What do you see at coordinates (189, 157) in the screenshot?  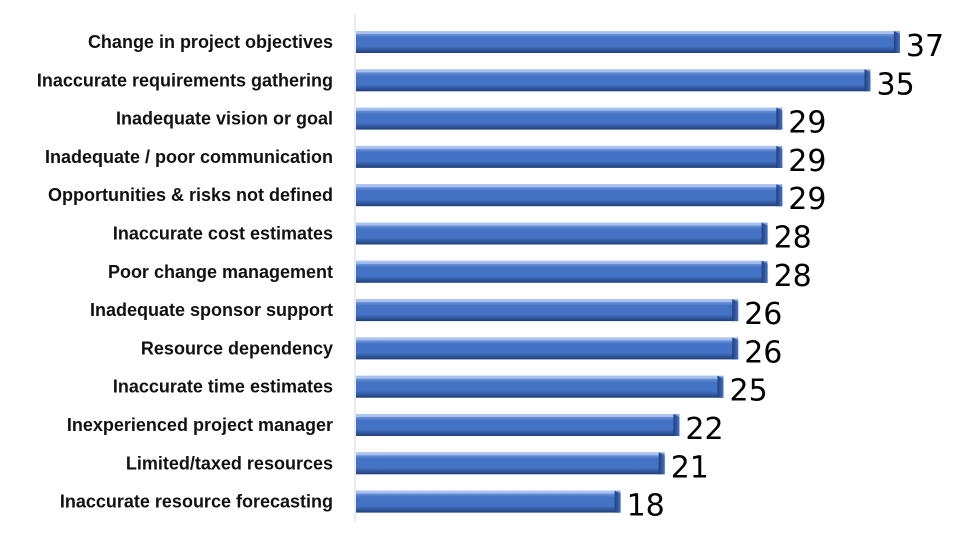 I see `category-label: Inadequate / poor communication` at bounding box center [189, 157].